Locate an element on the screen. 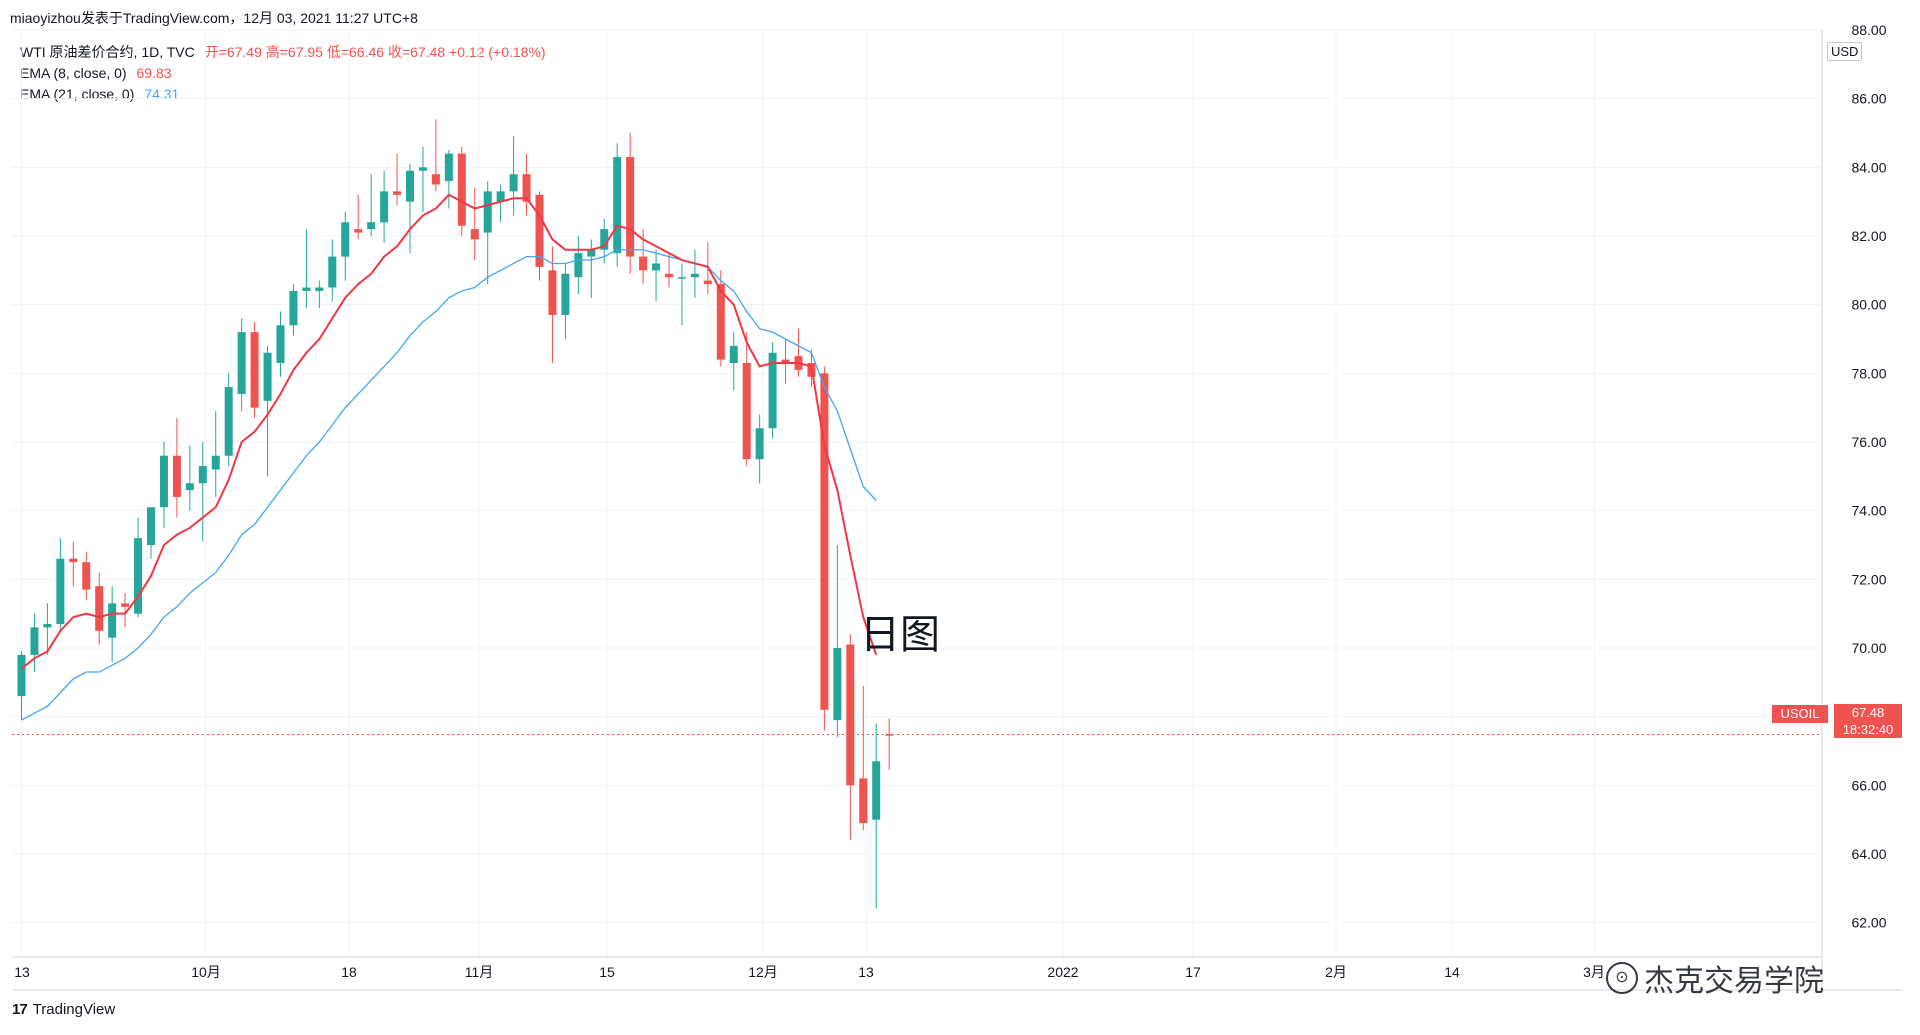 Image resolution: width=1920 pixels, height=1035 pixels. y-tick-label: 88.00 is located at coordinates (1868, 30).